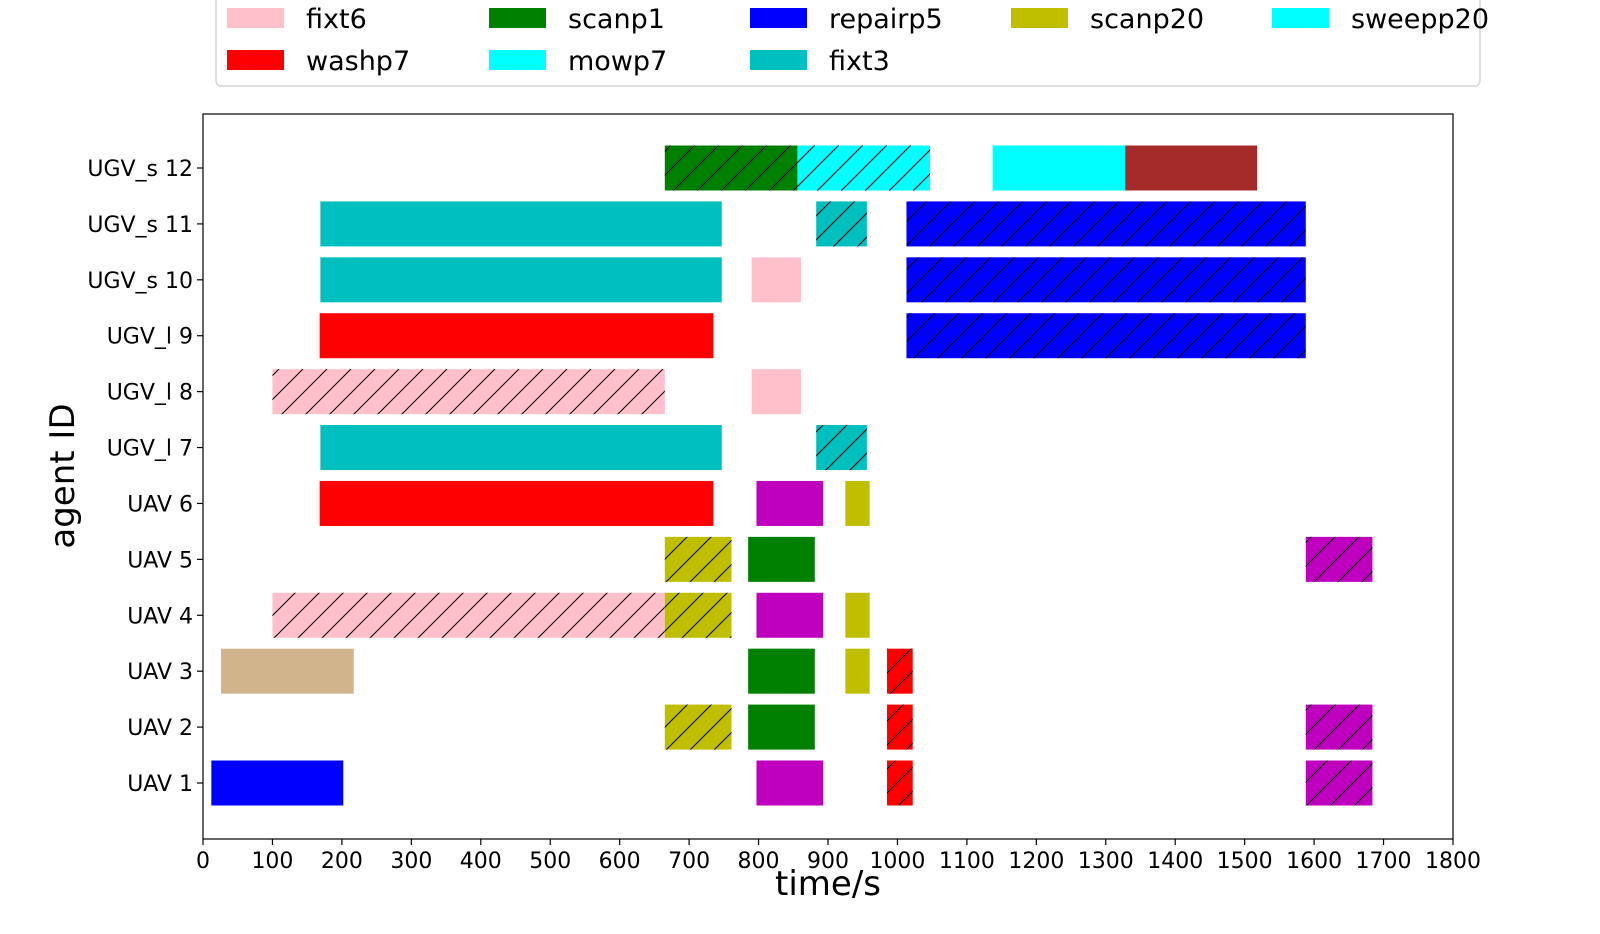 The image size is (1600, 934). I want to click on legend-label: scanp20, so click(1147, 19).